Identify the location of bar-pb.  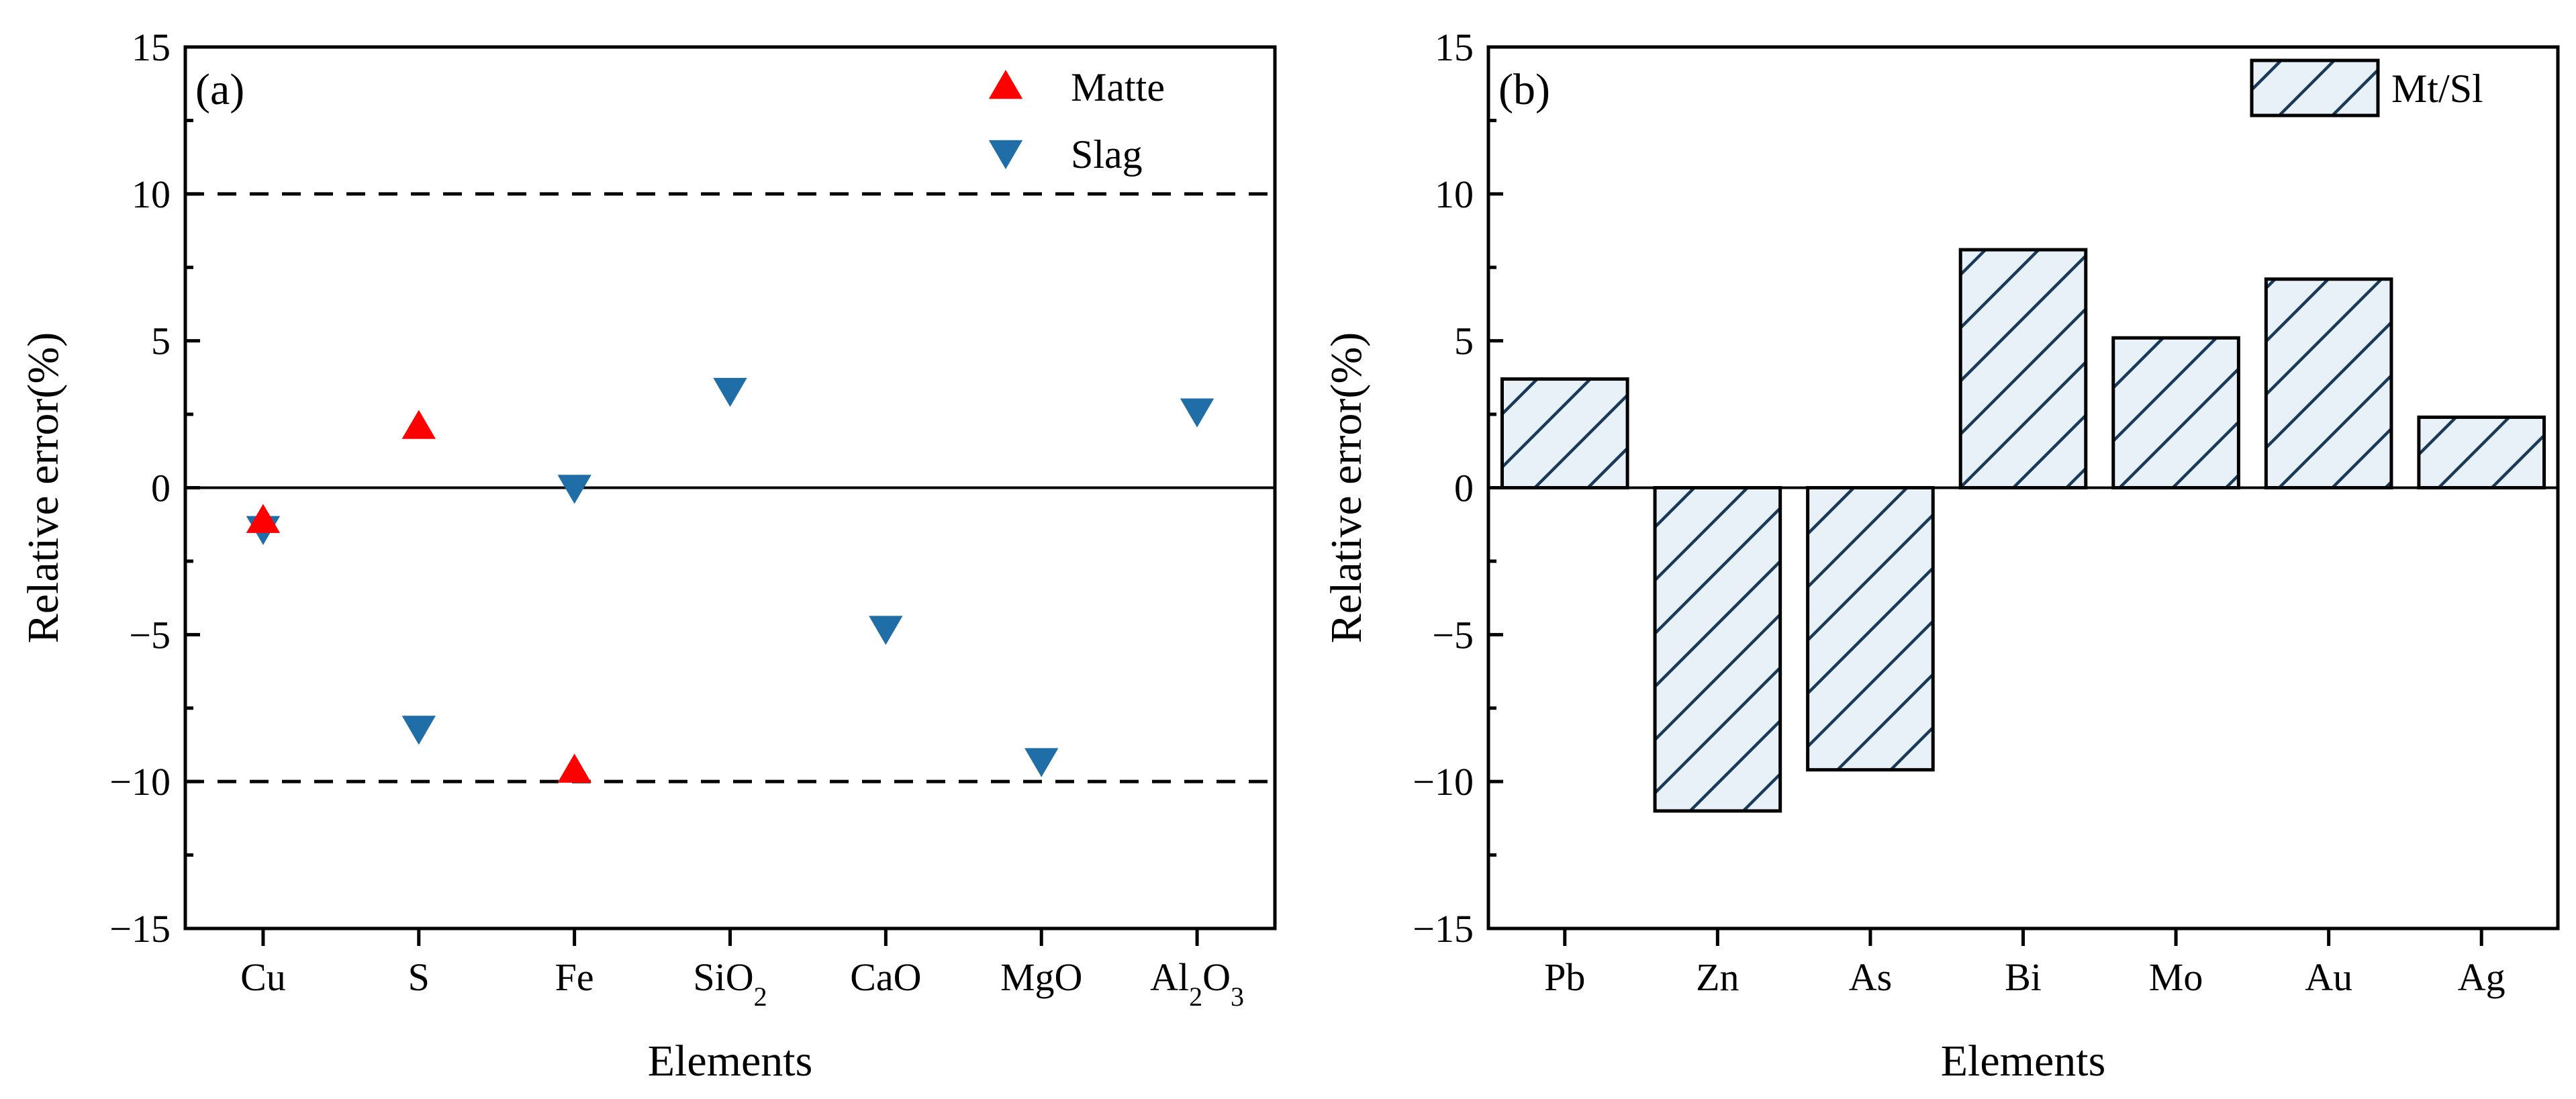
(1564, 433).